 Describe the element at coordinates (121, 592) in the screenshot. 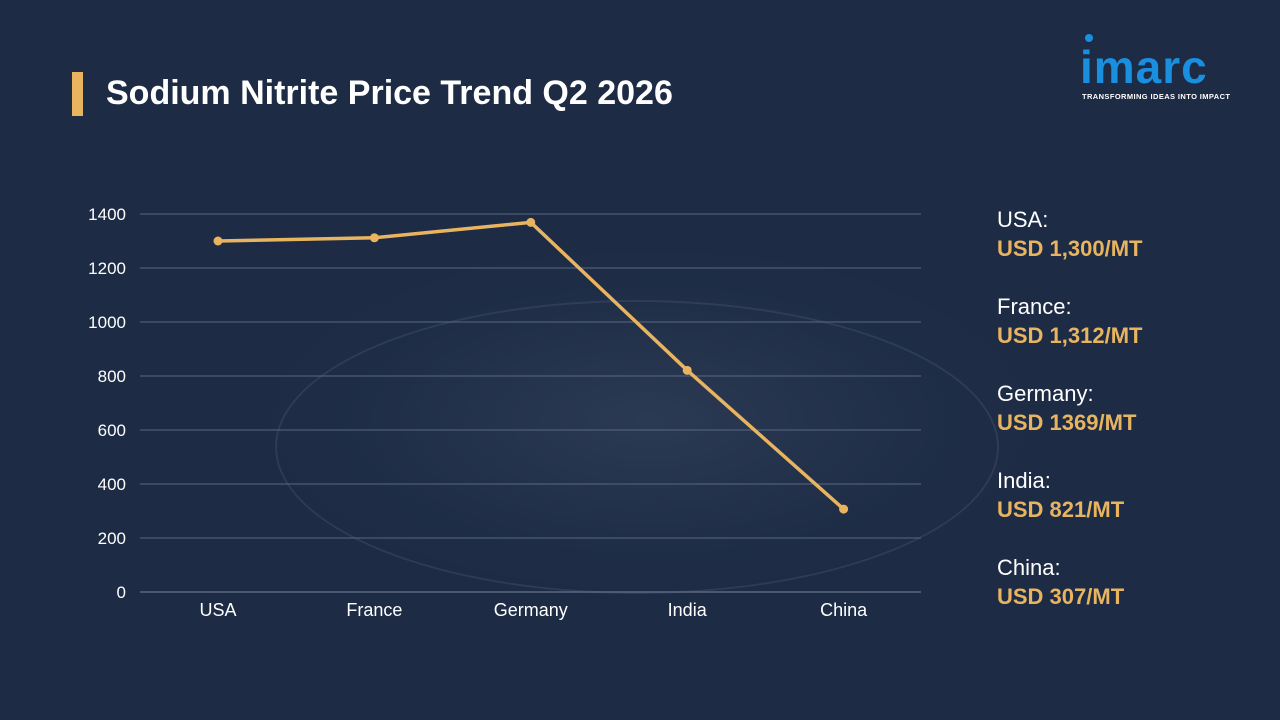

I see `y-tick-label: 0` at that location.